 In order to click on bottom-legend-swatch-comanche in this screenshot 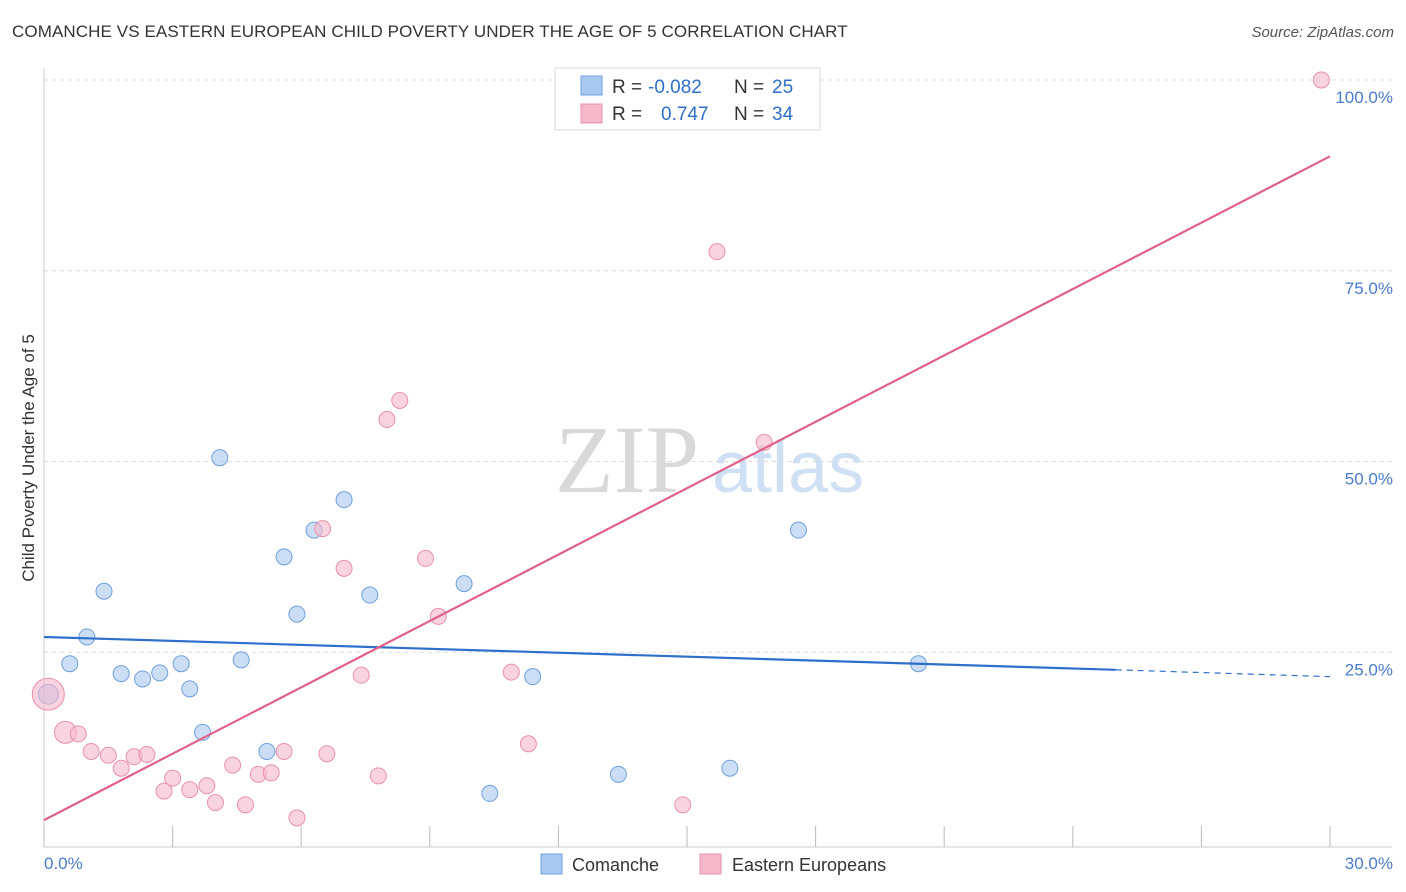, I will do `click(551, 864)`.